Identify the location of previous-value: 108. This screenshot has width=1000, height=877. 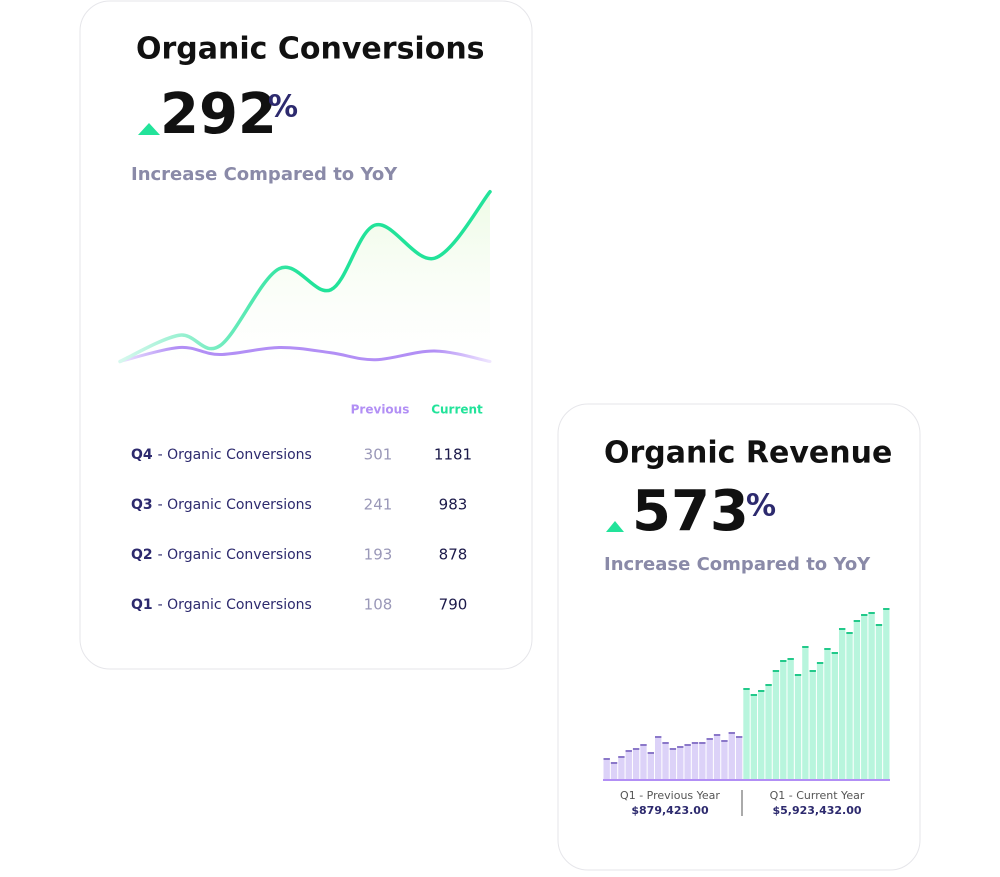
(378, 605).